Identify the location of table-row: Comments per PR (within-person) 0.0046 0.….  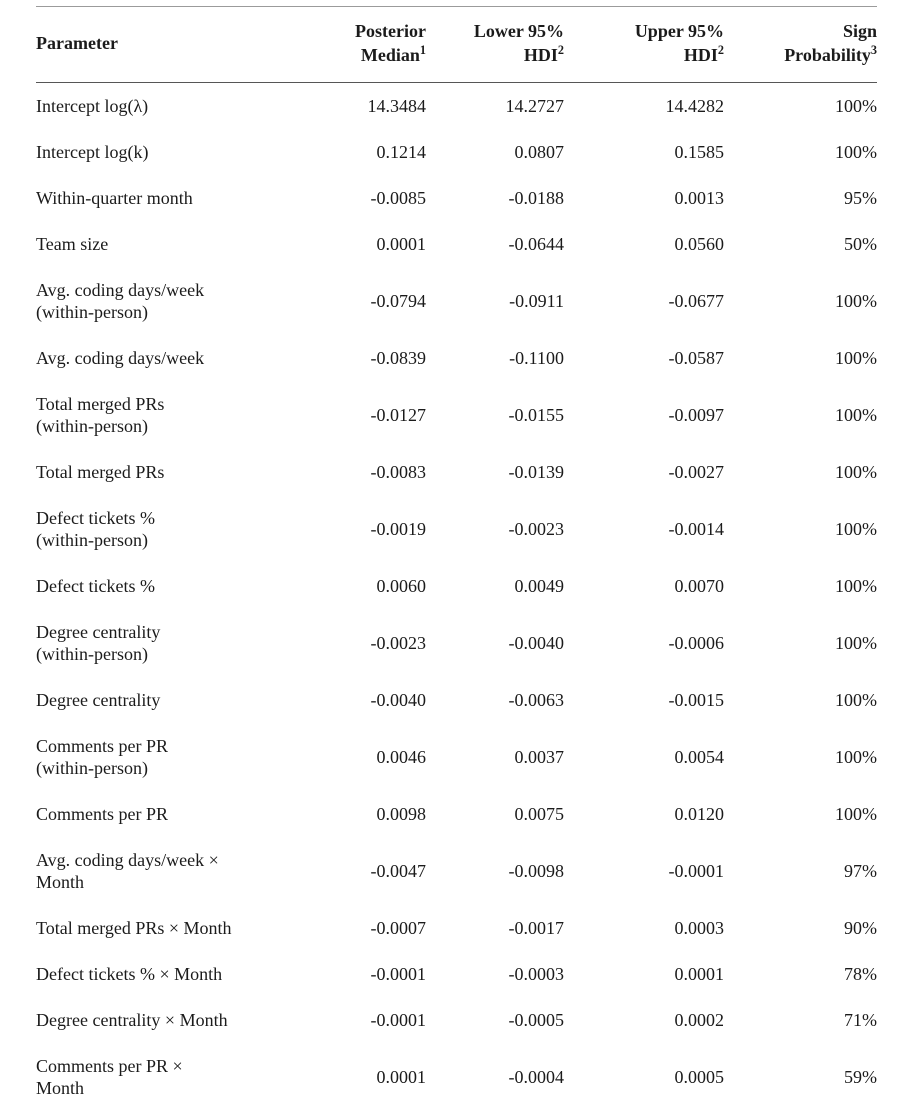
(456, 757).